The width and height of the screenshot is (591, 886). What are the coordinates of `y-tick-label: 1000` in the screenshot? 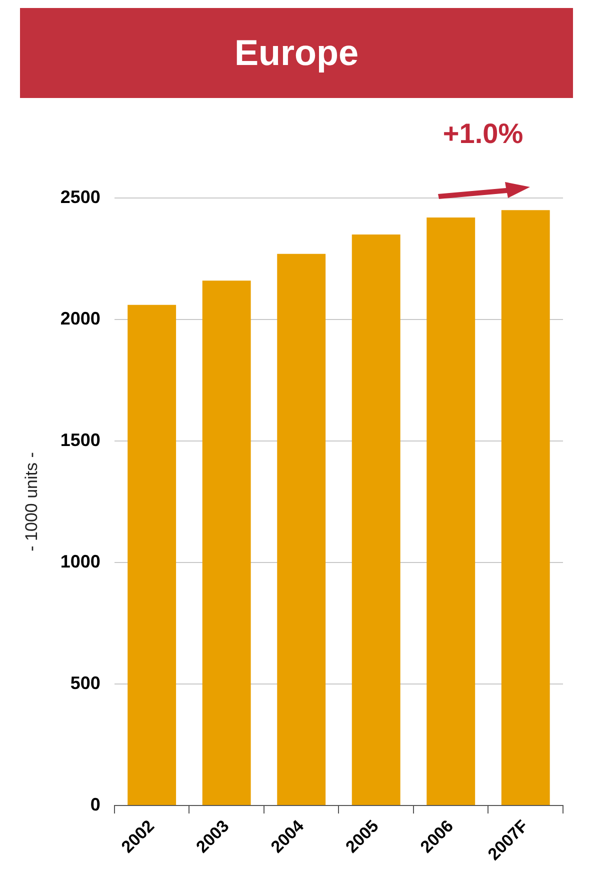 It's located at (80, 561).